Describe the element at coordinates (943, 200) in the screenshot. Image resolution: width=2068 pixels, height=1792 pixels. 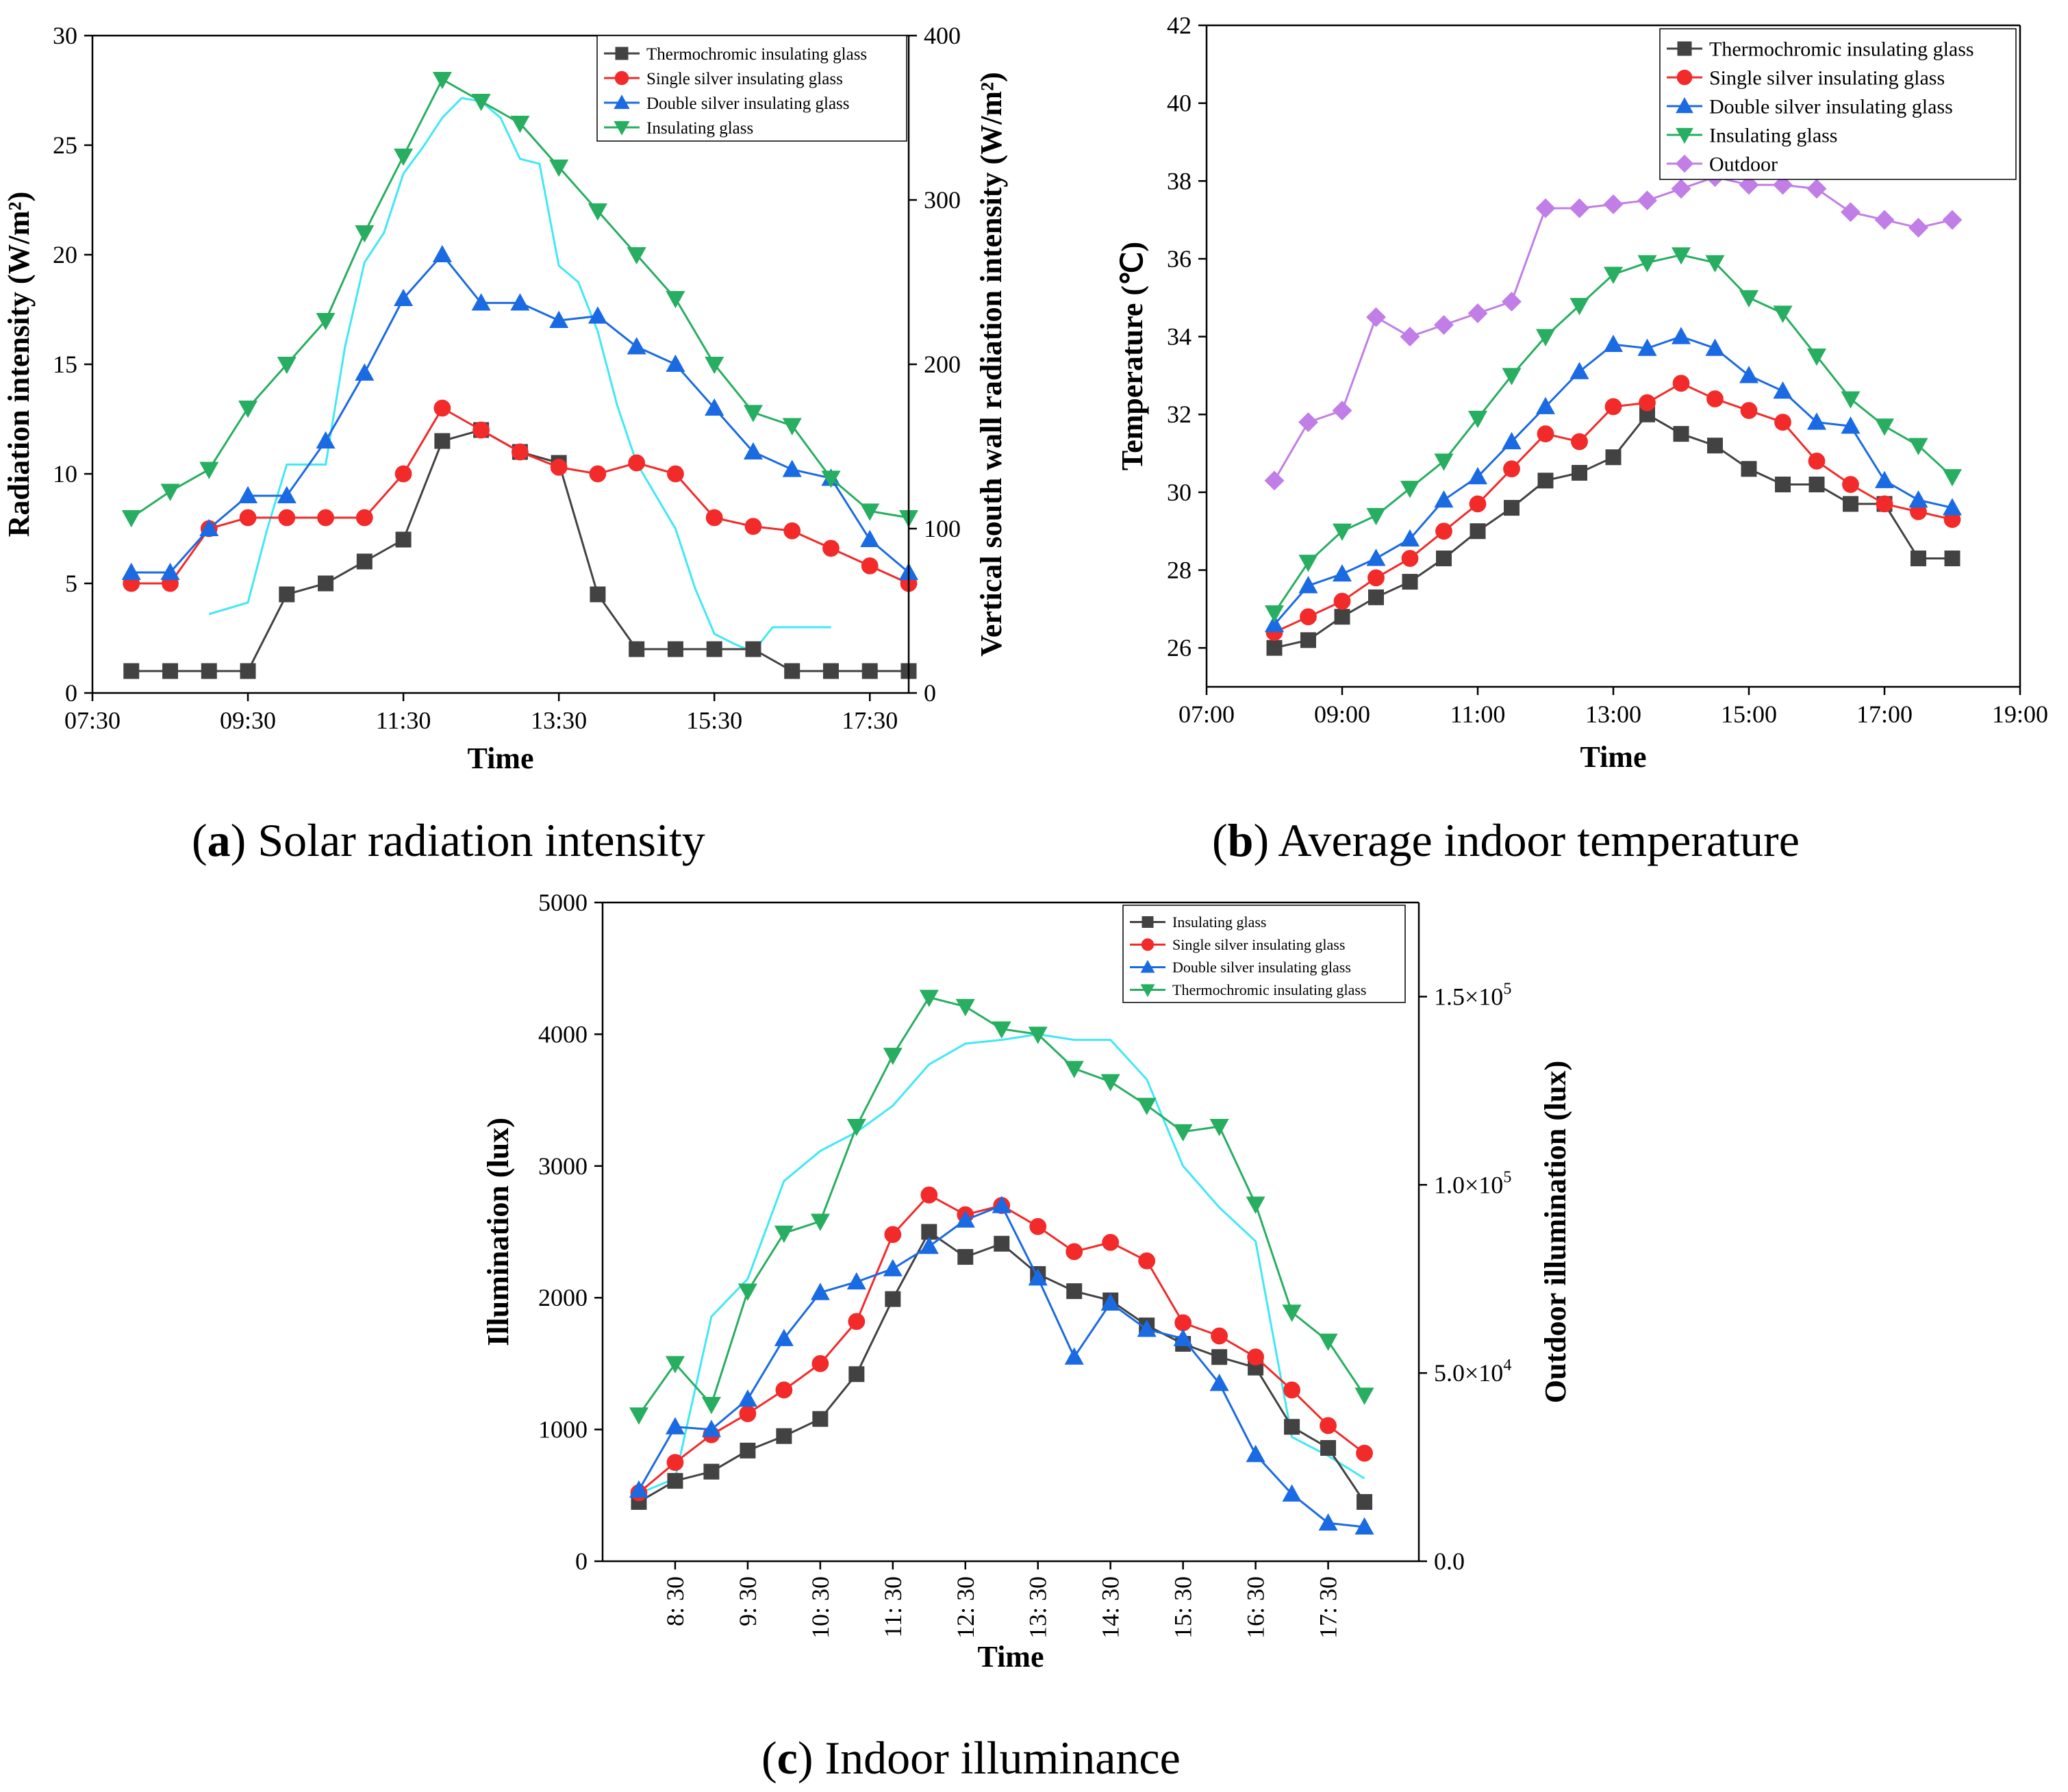
I see `panel-a-y-right-tick-label: 300` at that location.